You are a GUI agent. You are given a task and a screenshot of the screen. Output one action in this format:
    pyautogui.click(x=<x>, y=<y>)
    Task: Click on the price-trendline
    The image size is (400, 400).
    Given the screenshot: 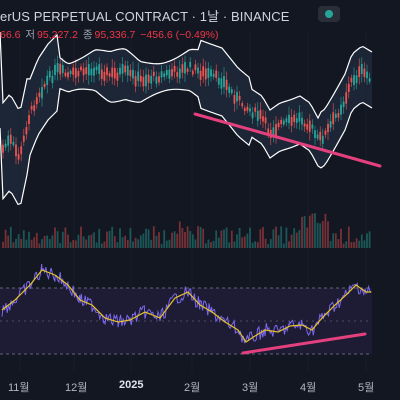 What is the action you would take?
    pyautogui.click(x=287, y=140)
    